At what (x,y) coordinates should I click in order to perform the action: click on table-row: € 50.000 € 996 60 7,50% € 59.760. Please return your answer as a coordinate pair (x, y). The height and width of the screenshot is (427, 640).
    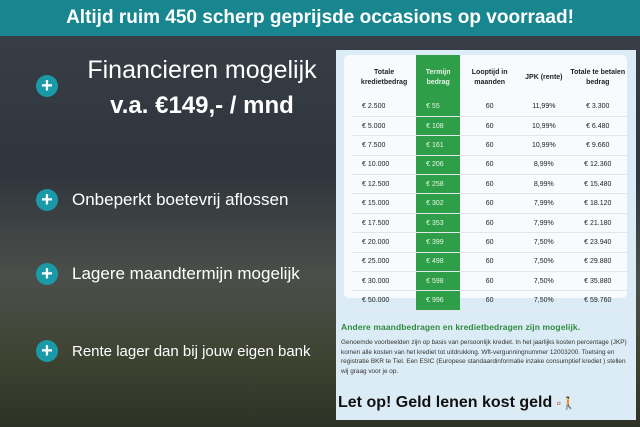
    Looking at the image, I should click on (489, 300).